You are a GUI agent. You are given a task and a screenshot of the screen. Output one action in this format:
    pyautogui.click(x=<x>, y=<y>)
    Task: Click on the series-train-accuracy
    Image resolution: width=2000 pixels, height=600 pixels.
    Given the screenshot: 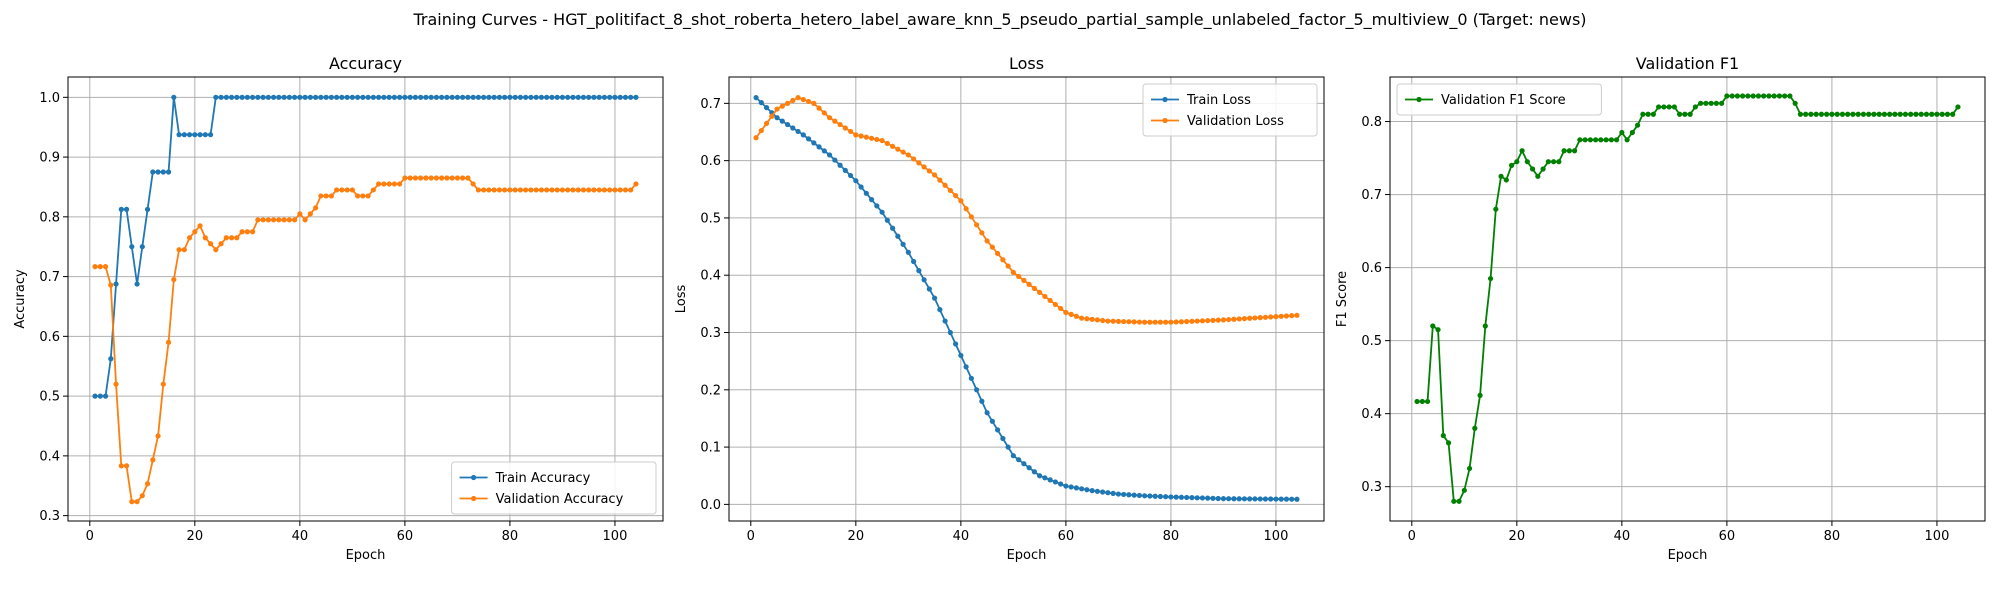 What is the action you would take?
    pyautogui.click(x=365, y=246)
    